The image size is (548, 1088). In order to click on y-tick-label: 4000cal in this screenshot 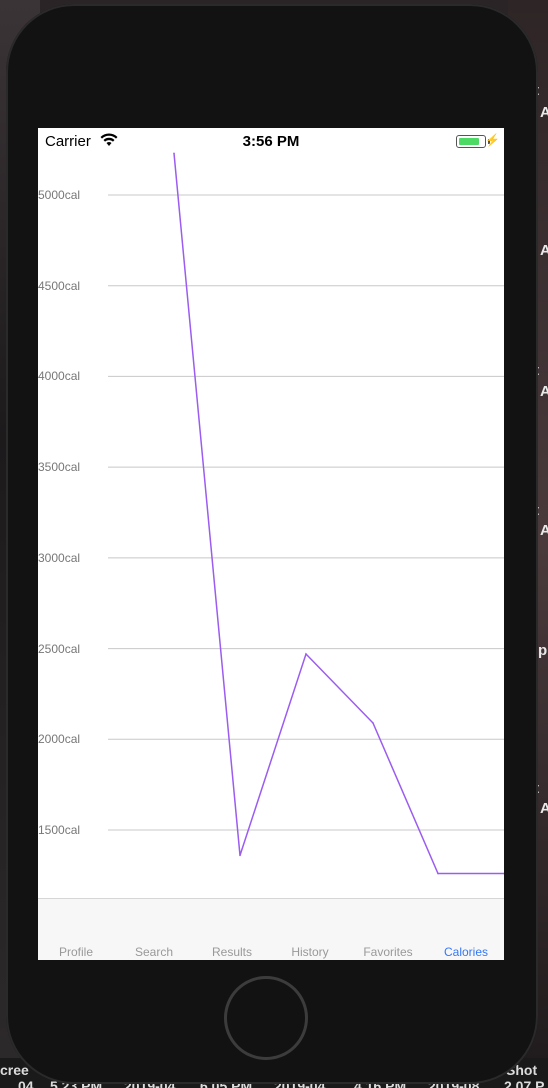, I will do `click(59, 376)`.